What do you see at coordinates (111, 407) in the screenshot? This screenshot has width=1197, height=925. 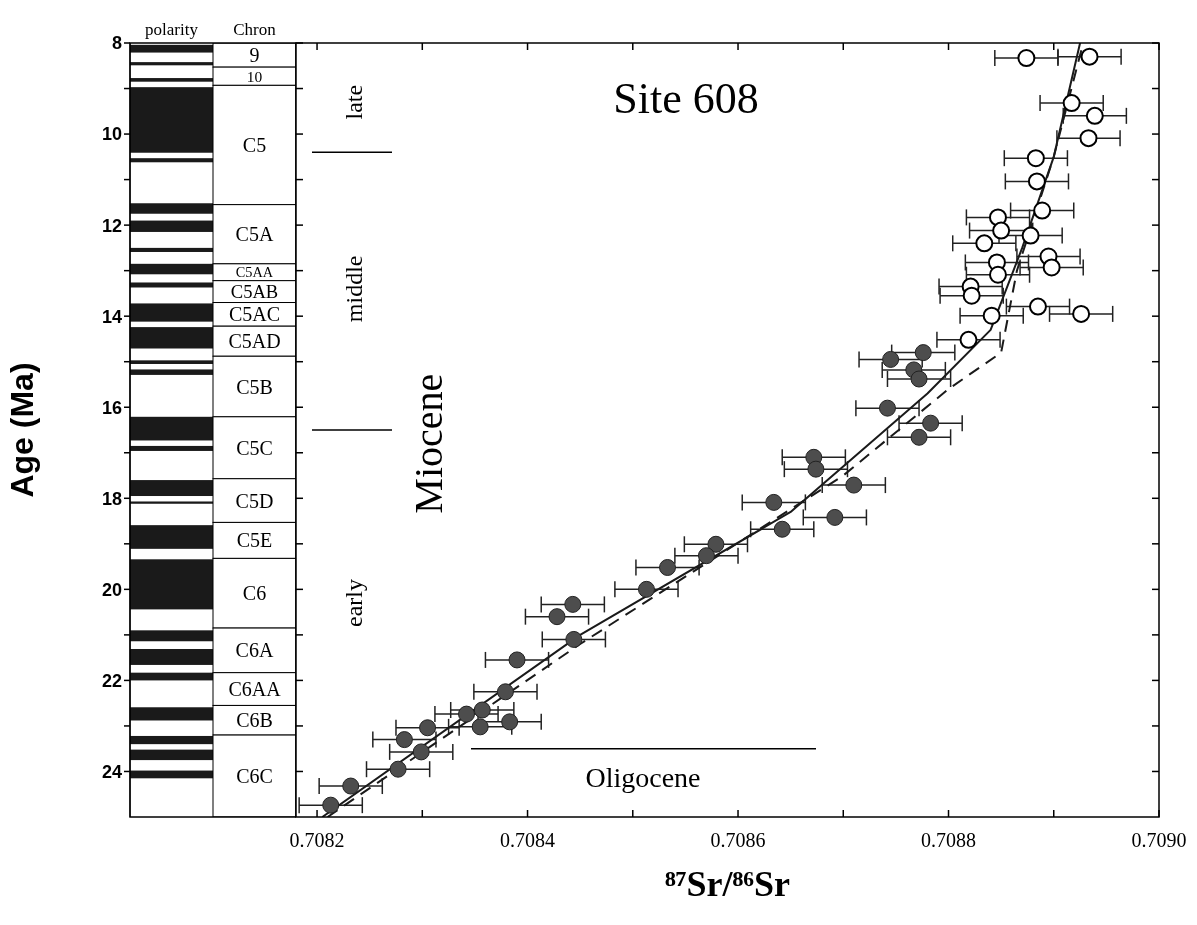 I see `y-tick-label: 16` at bounding box center [111, 407].